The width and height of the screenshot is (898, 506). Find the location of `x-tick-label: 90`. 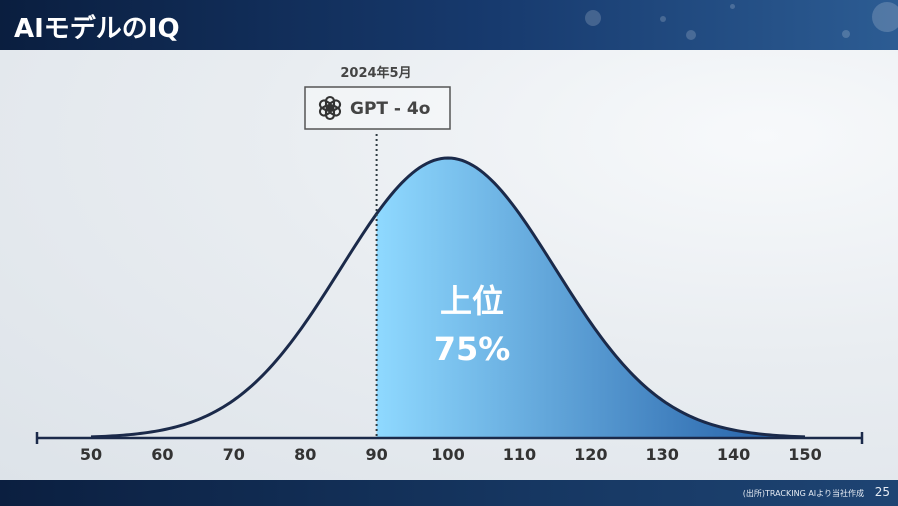

x-tick-label: 90 is located at coordinates (376, 454).